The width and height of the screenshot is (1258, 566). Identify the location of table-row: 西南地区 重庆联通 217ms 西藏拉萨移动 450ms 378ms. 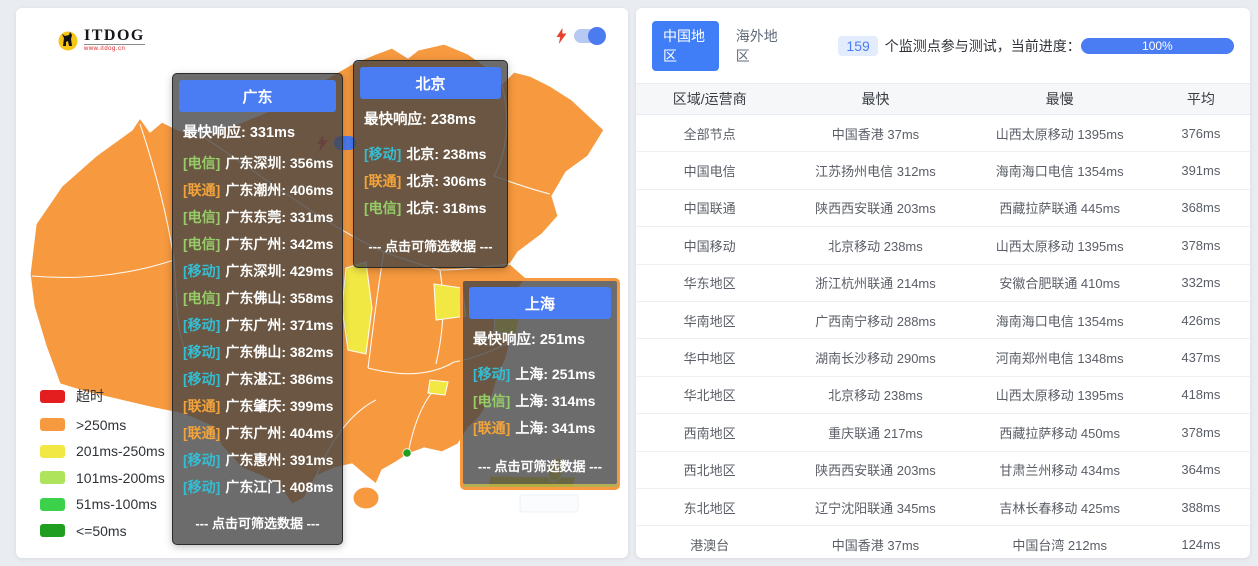
(943, 432).